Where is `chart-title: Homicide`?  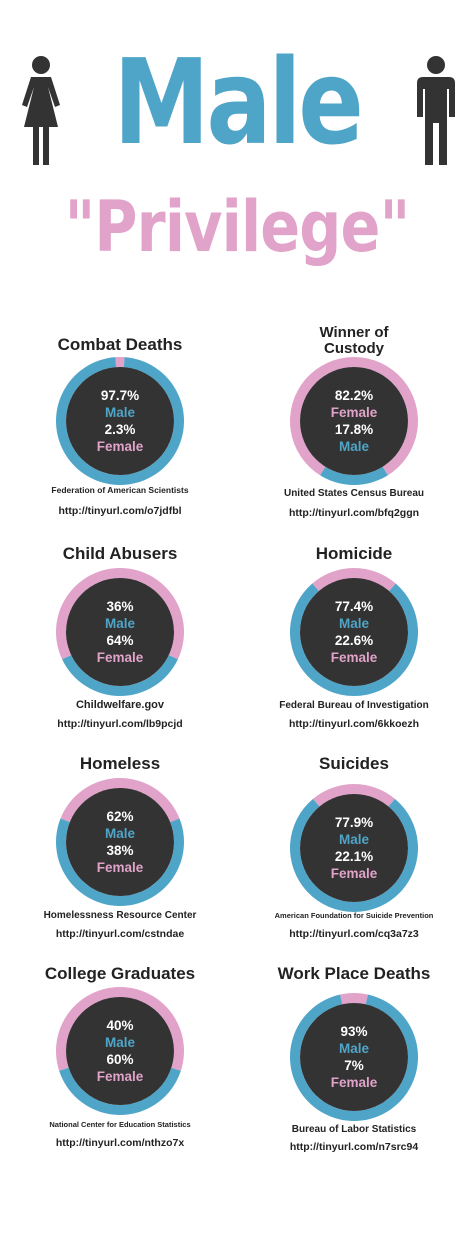
chart-title: Homicide is located at coordinates (354, 553).